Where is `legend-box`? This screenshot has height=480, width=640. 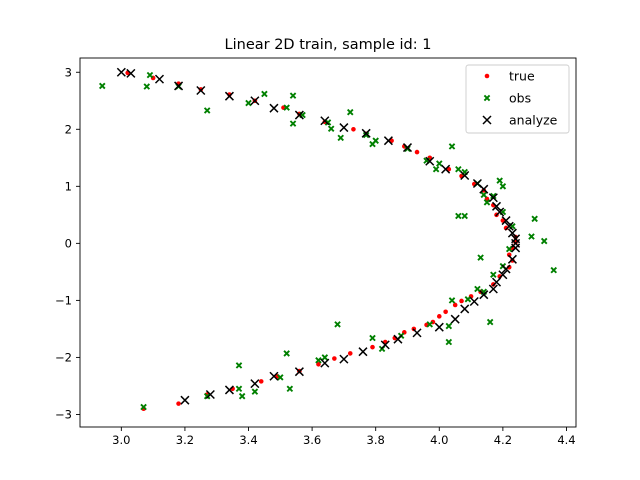 legend-box is located at coordinates (517, 99).